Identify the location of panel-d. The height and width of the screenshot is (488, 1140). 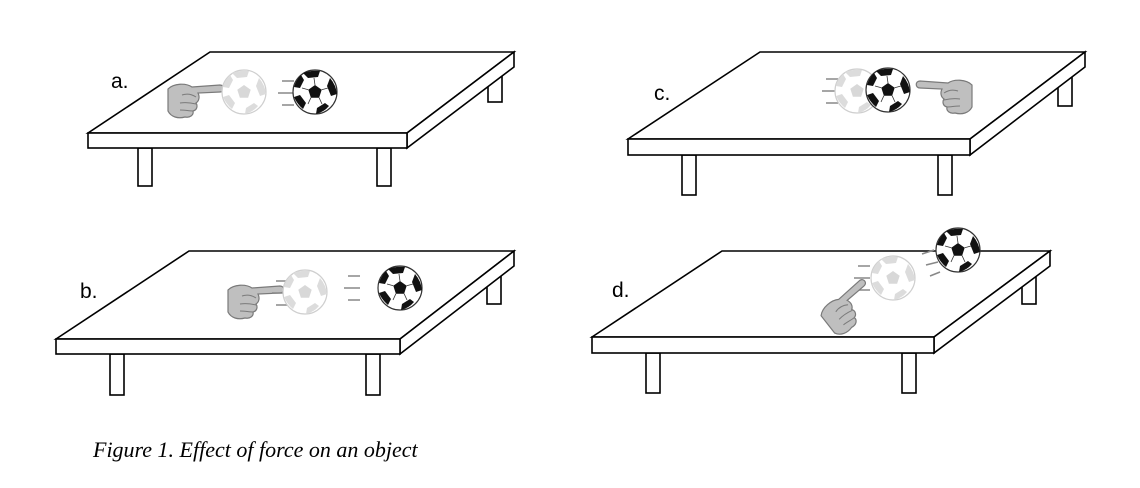
(821, 310).